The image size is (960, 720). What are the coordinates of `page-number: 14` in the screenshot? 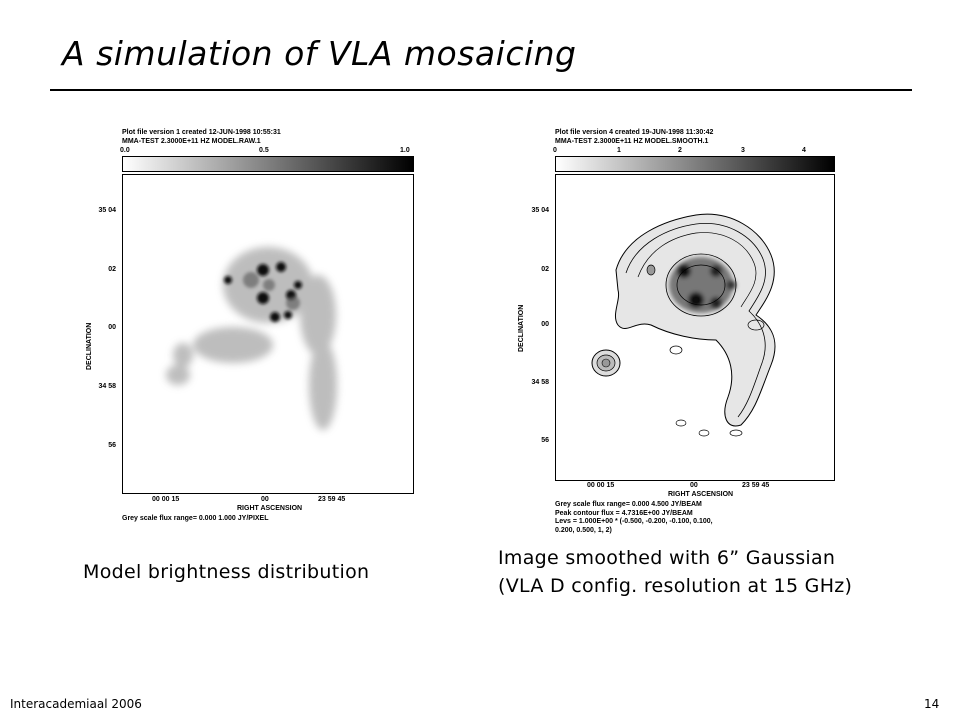 It's located at (932, 704).